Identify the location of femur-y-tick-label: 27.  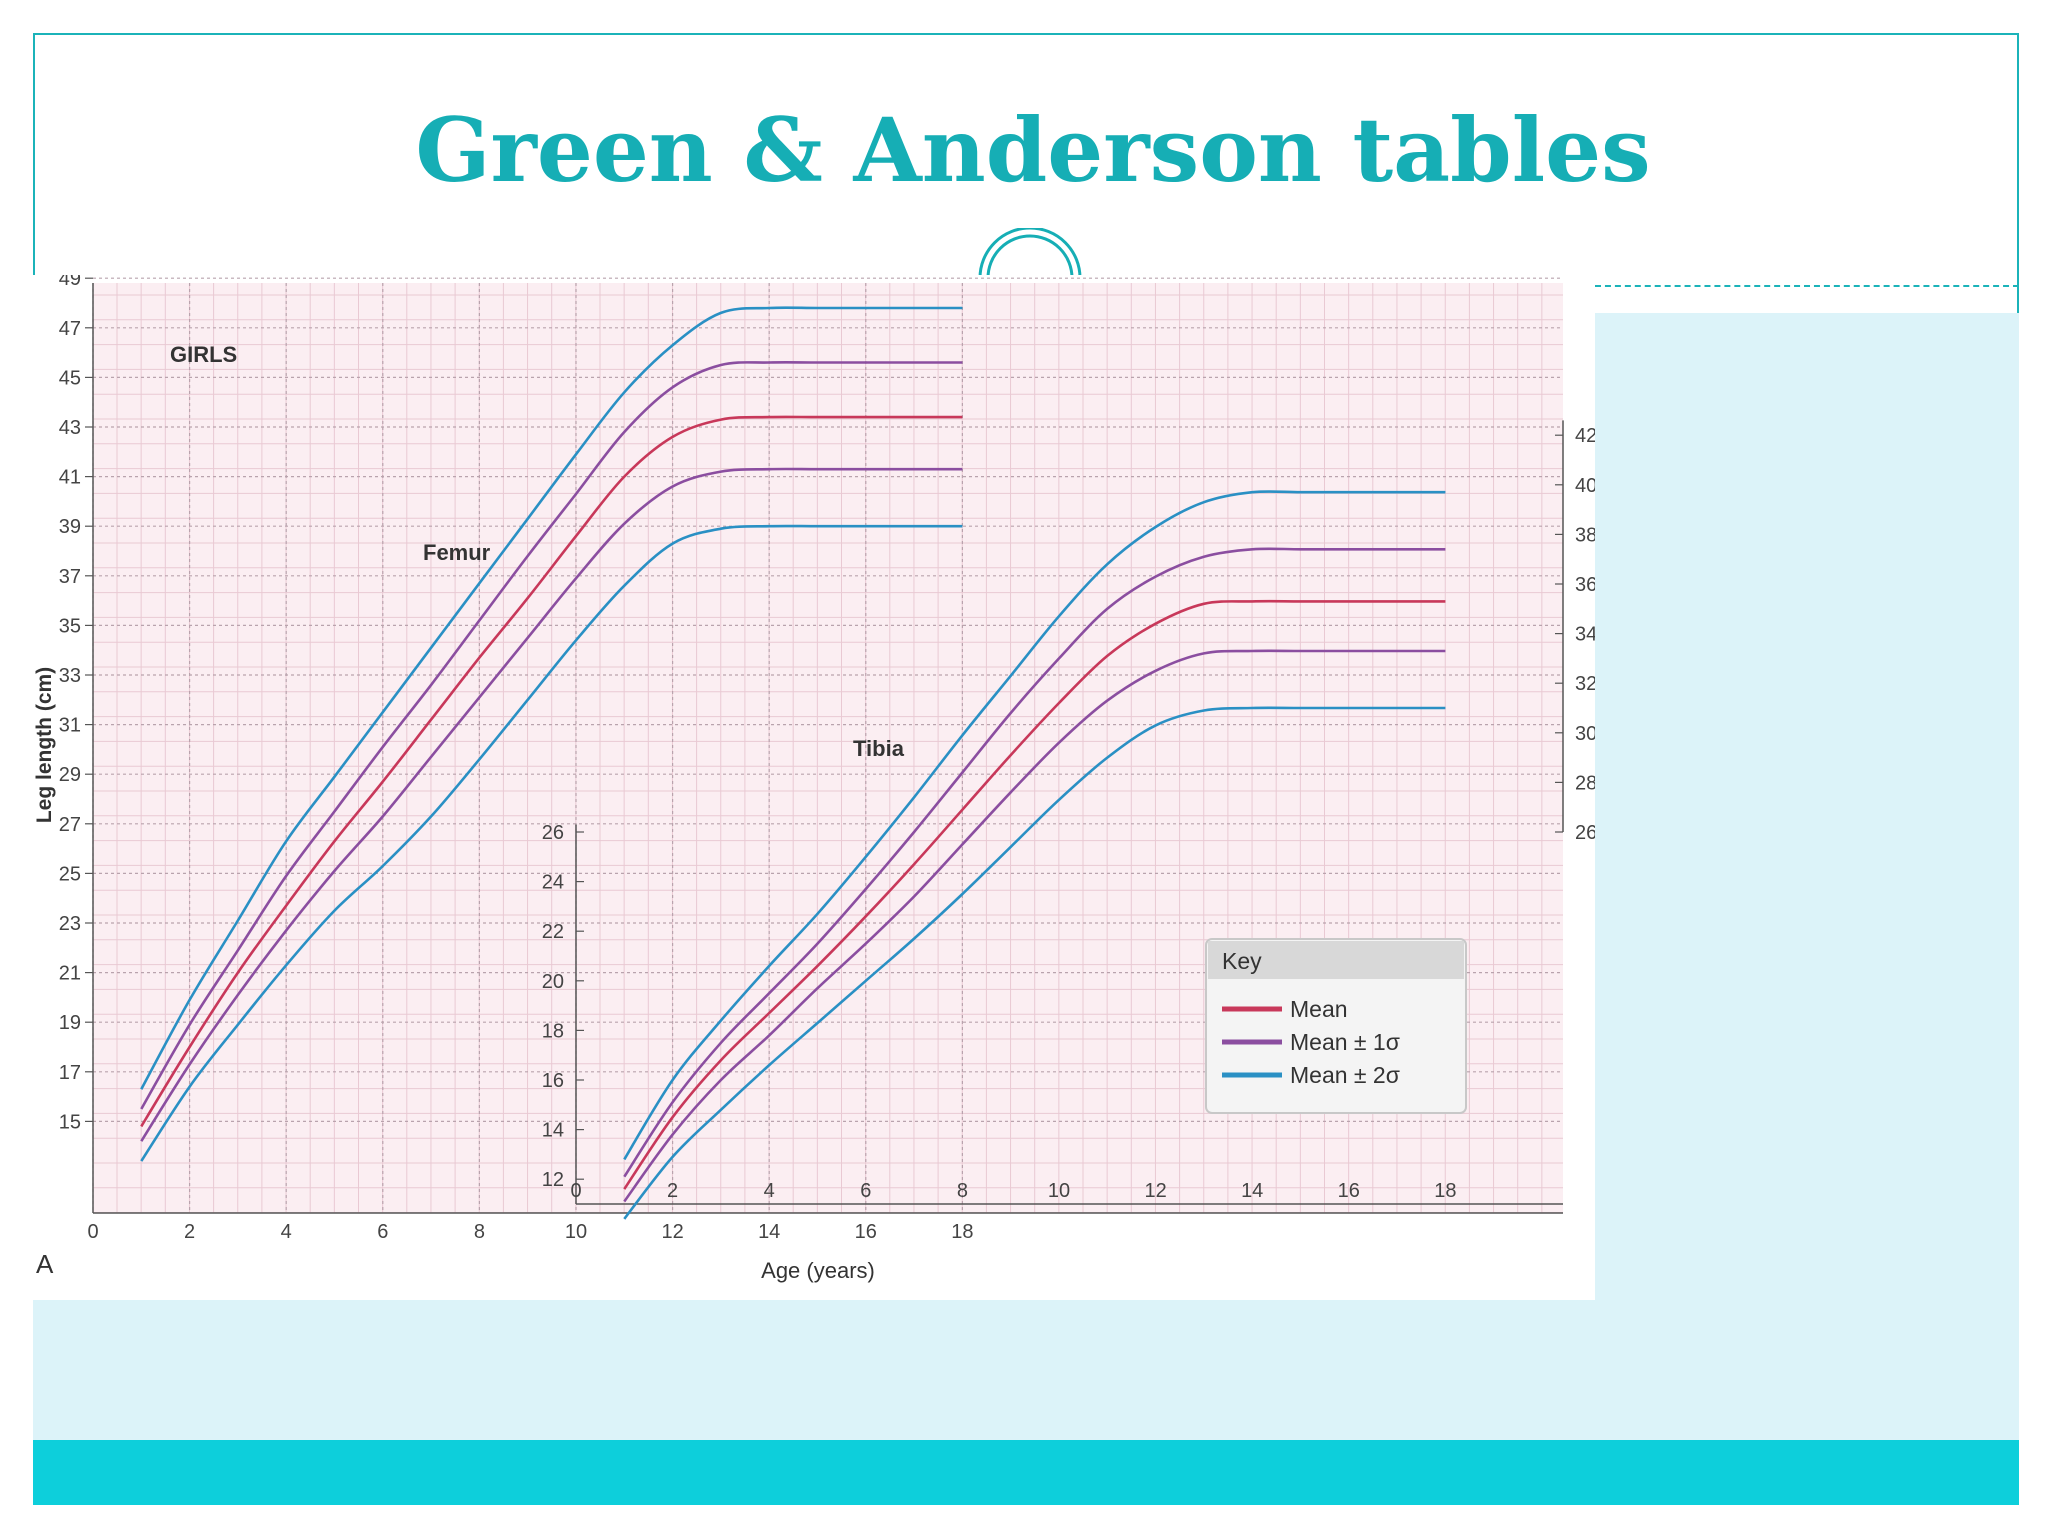
(70, 825).